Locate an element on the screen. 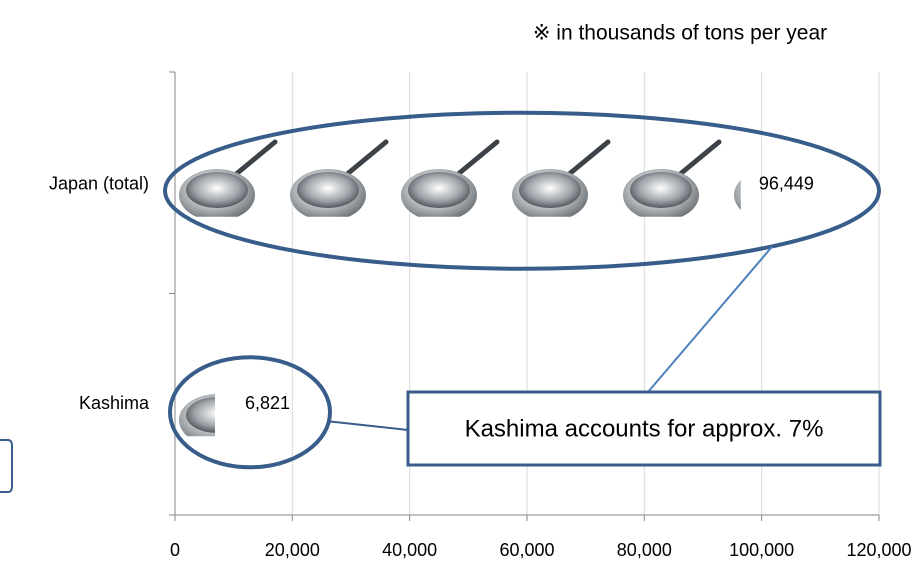  highlight-ellipse is located at coordinates (250, 412).